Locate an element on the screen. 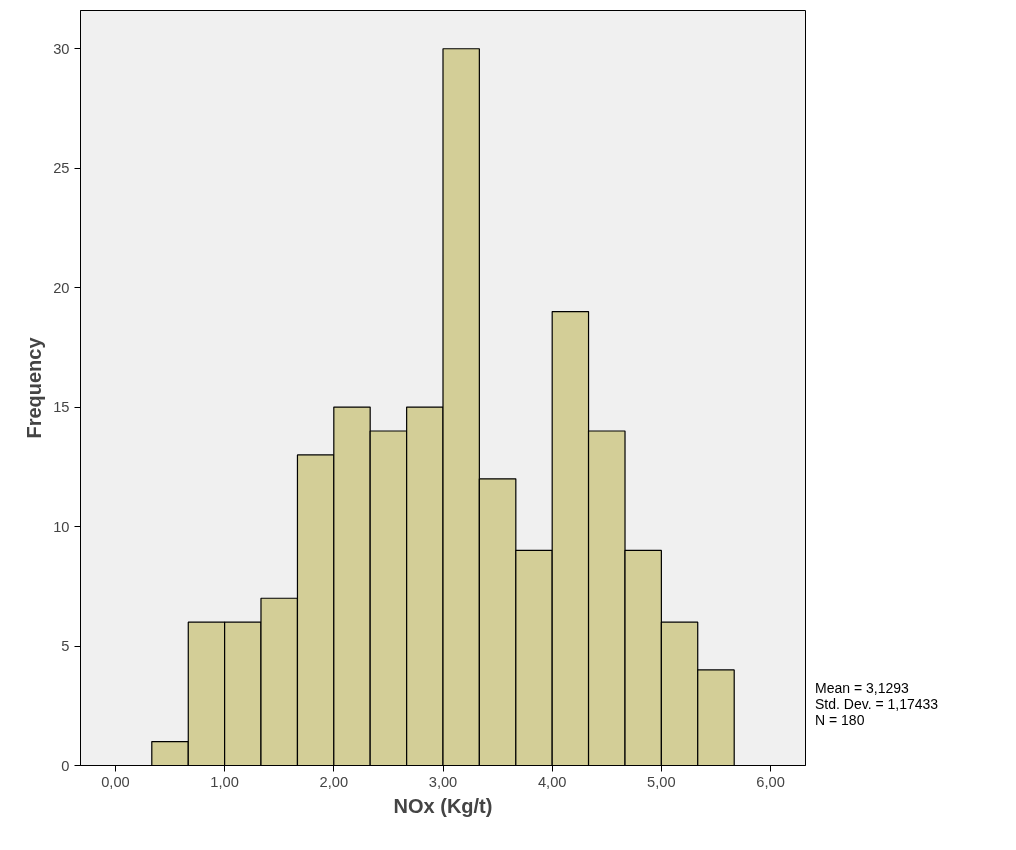  y-axis-title: Frequency is located at coordinates (34, 387).